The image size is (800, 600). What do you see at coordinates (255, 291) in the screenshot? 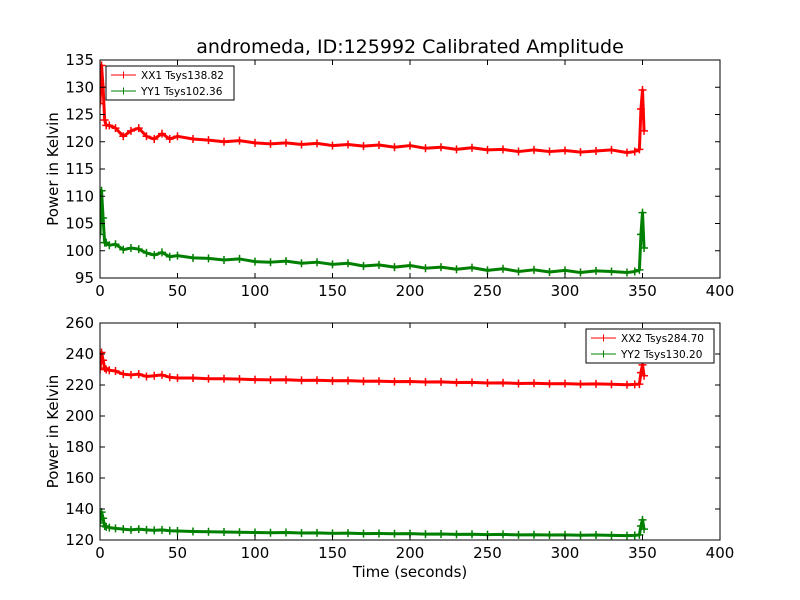
I see `x-tick-label: 100` at bounding box center [255, 291].